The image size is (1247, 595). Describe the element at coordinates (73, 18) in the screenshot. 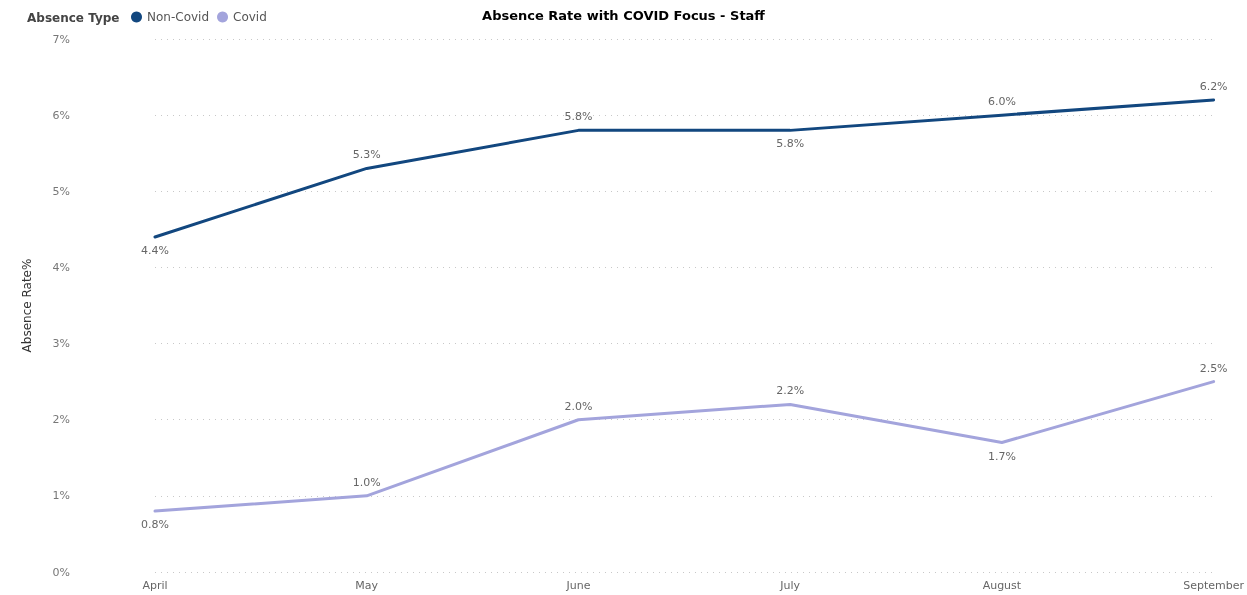

I see `legend-title: Absence Type` at that location.